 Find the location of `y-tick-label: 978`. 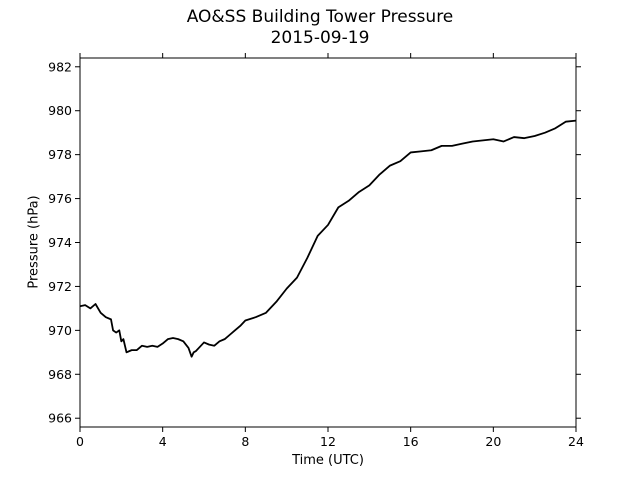

y-tick-label: 978 is located at coordinates (60, 154).